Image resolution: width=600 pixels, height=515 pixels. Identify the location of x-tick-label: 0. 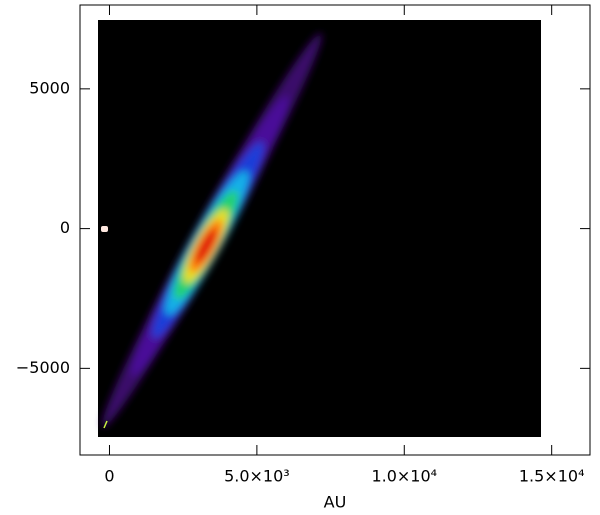
(109, 476).